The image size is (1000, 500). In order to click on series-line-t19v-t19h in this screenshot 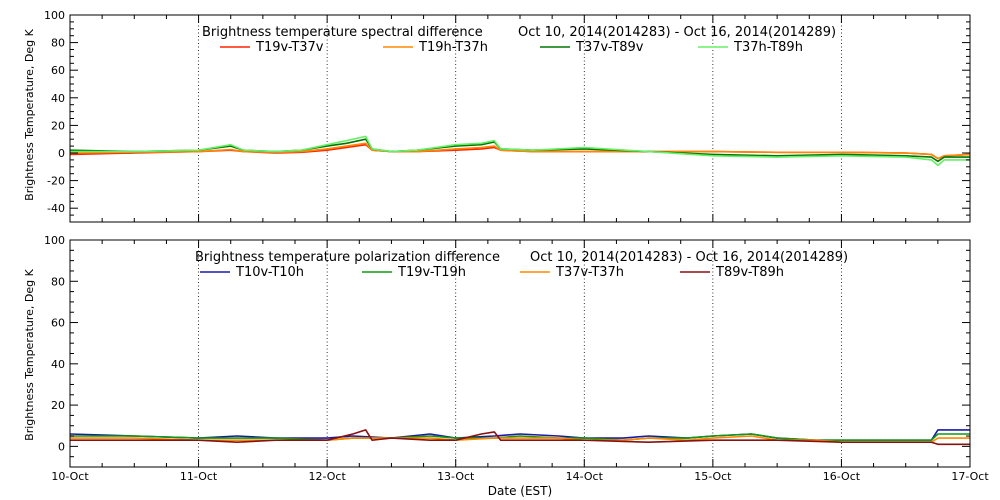, I will do `click(520, 437)`.